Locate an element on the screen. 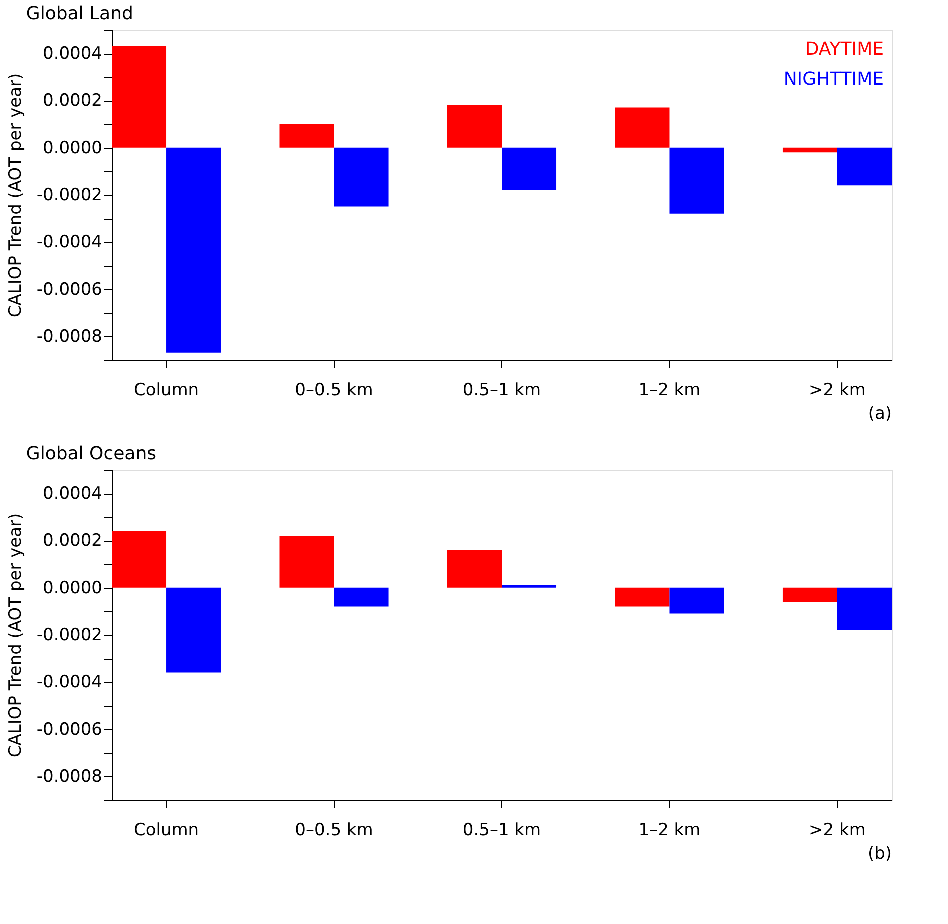 The width and height of the screenshot is (948, 924). text: (b) is located at coordinates (880, 854).